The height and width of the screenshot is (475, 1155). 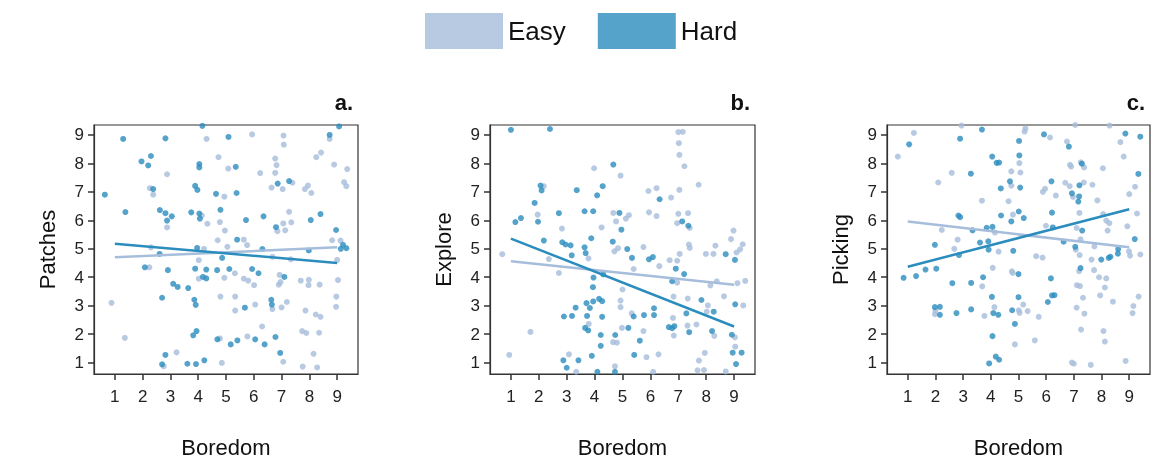 I want to click on chart-title: a., so click(x=344, y=102).